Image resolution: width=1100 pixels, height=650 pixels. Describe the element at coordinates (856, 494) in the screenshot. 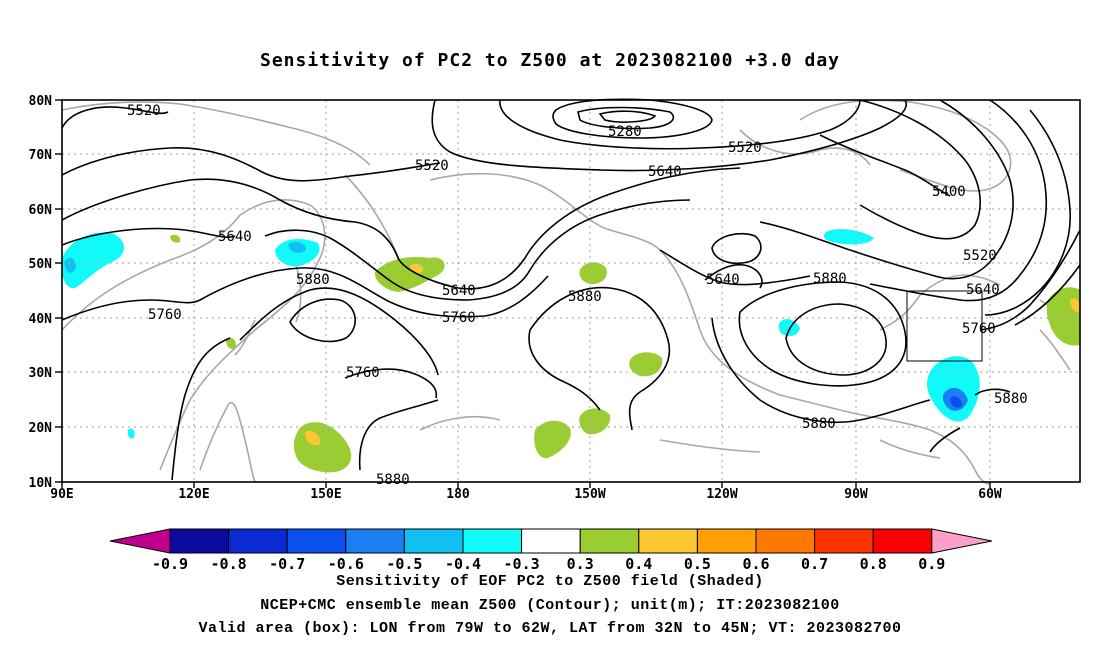

I see `lon-tick-label: 90W` at that location.